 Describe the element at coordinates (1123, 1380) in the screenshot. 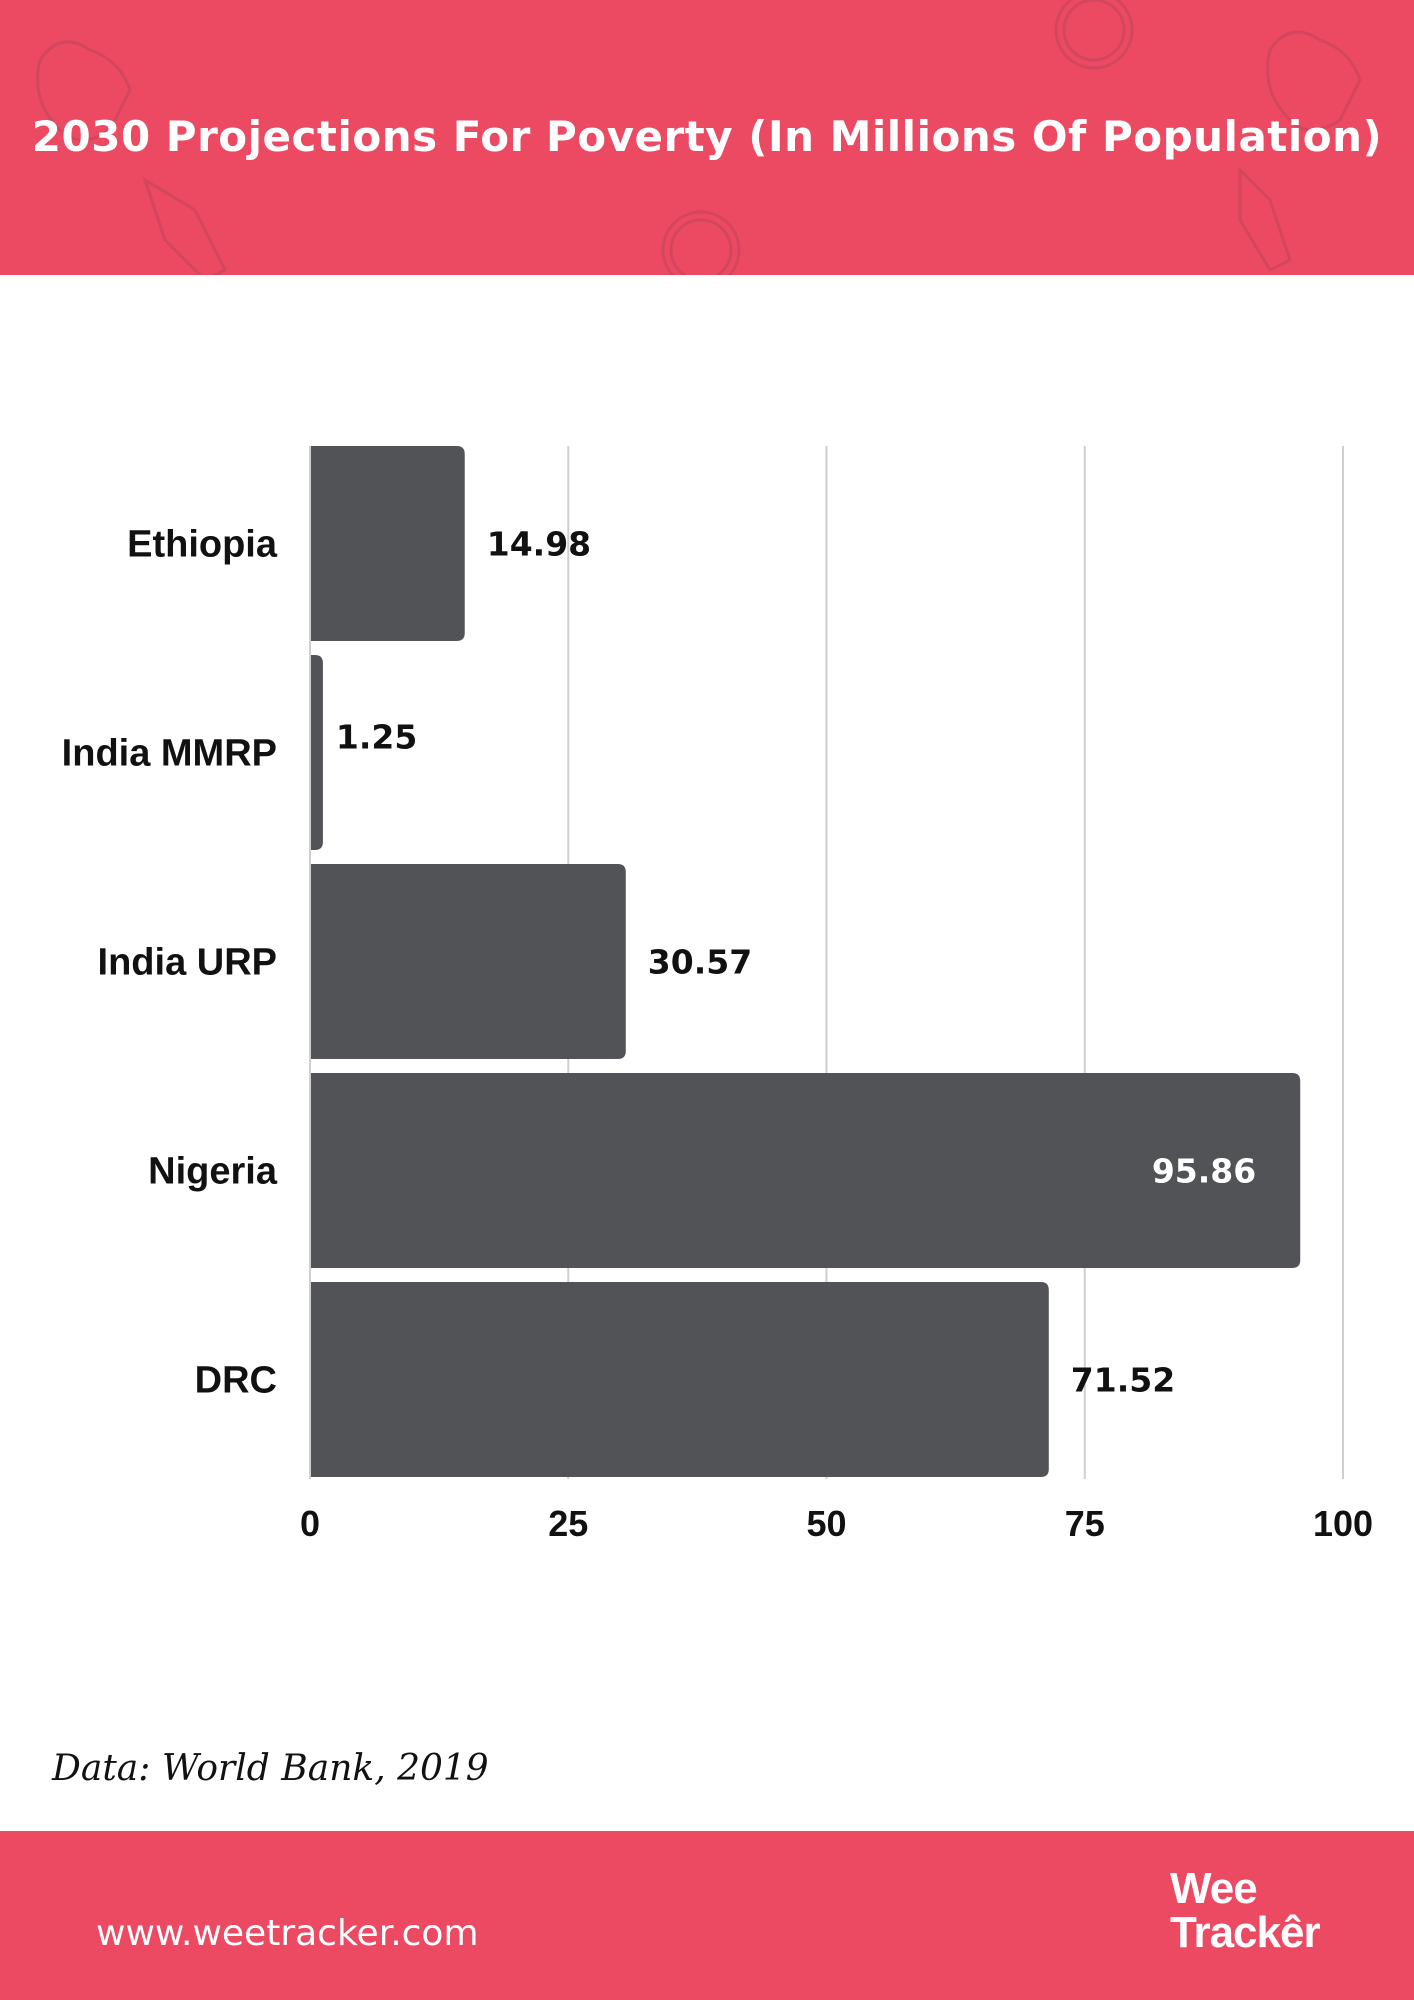

I see `value-label: 71.52` at that location.